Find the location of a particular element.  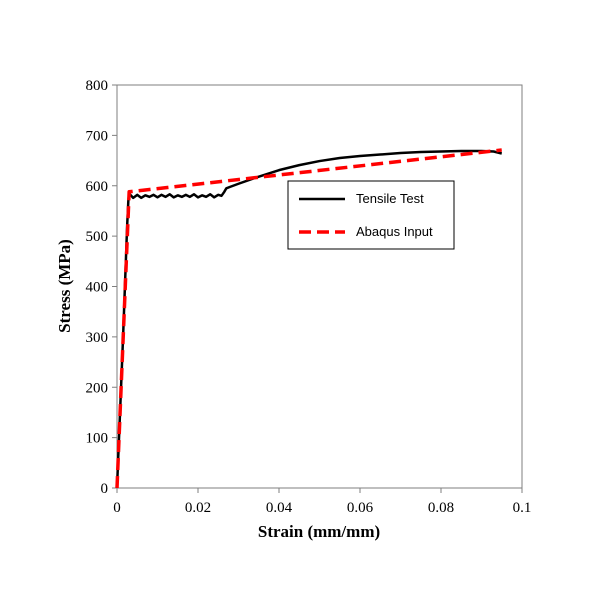

x-tick-label: 0 is located at coordinates (117, 508).